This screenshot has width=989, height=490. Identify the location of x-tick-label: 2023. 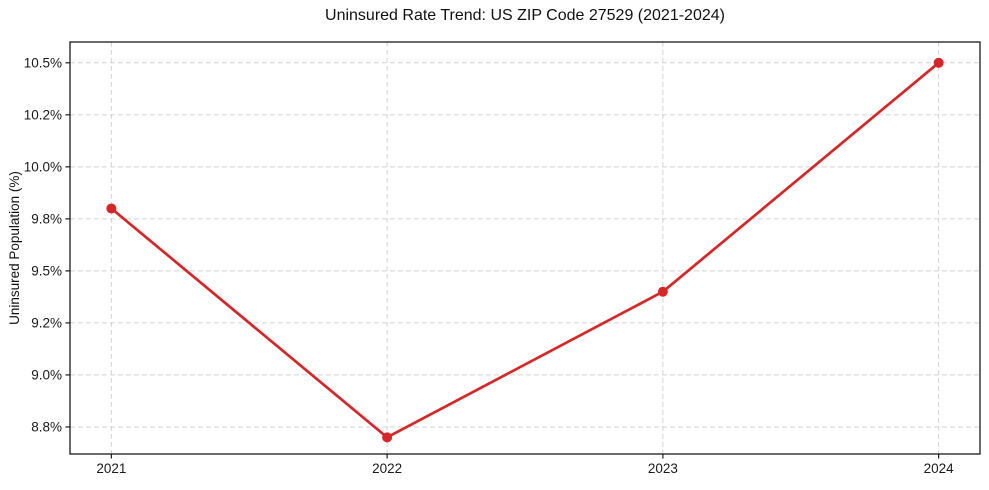
(663, 468).